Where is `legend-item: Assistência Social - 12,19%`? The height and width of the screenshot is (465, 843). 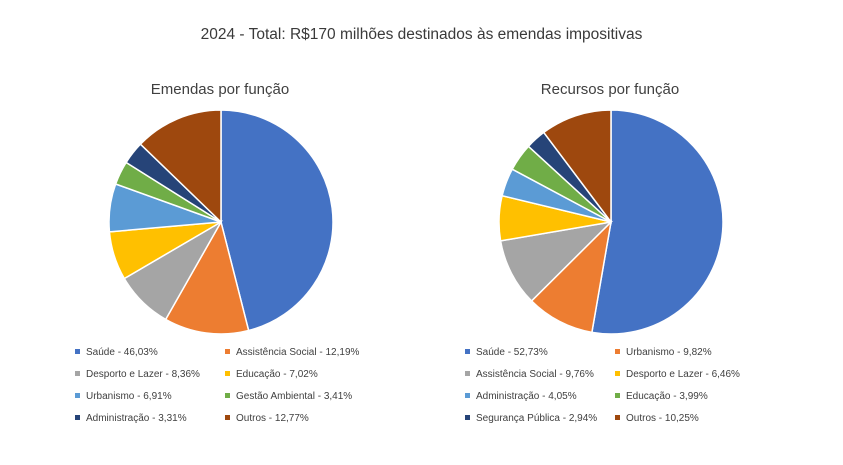 legend-item: Assistência Social - 12,19% is located at coordinates (292, 352).